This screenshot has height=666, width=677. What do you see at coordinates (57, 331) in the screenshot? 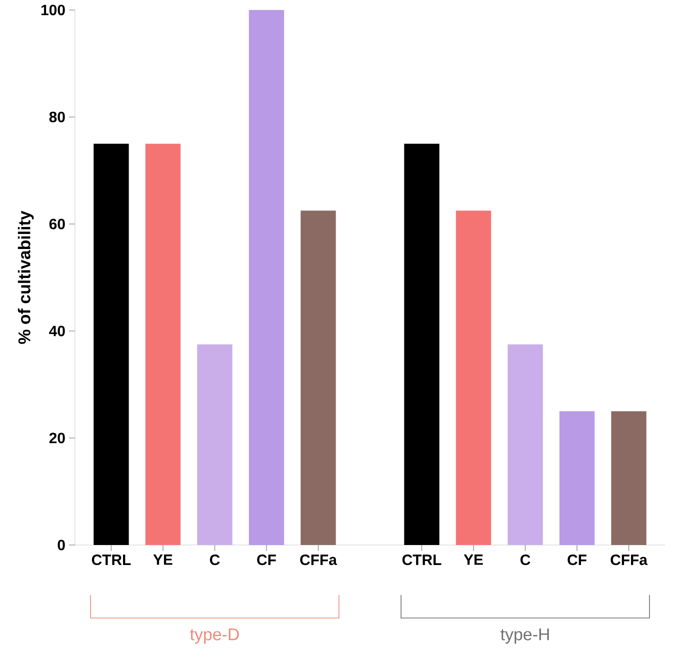
I see `y-tick-label: 40` at bounding box center [57, 331].